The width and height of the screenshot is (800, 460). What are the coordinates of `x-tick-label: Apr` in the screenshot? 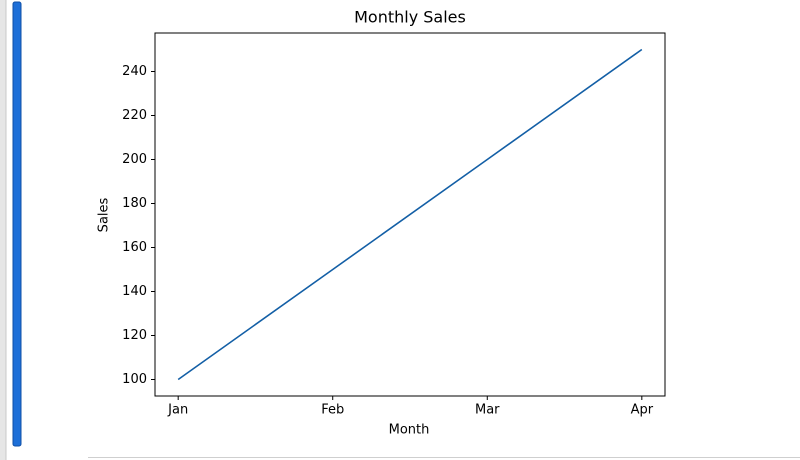 It's located at (642, 410).